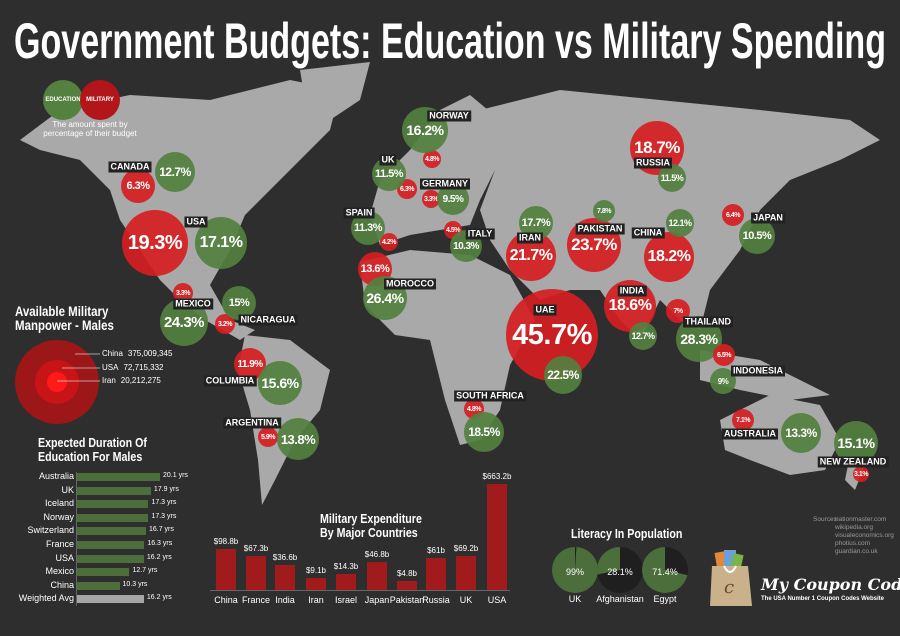 The width and height of the screenshot is (900, 636). What do you see at coordinates (648, 233) in the screenshot?
I see `china-label: CHINA` at bounding box center [648, 233].